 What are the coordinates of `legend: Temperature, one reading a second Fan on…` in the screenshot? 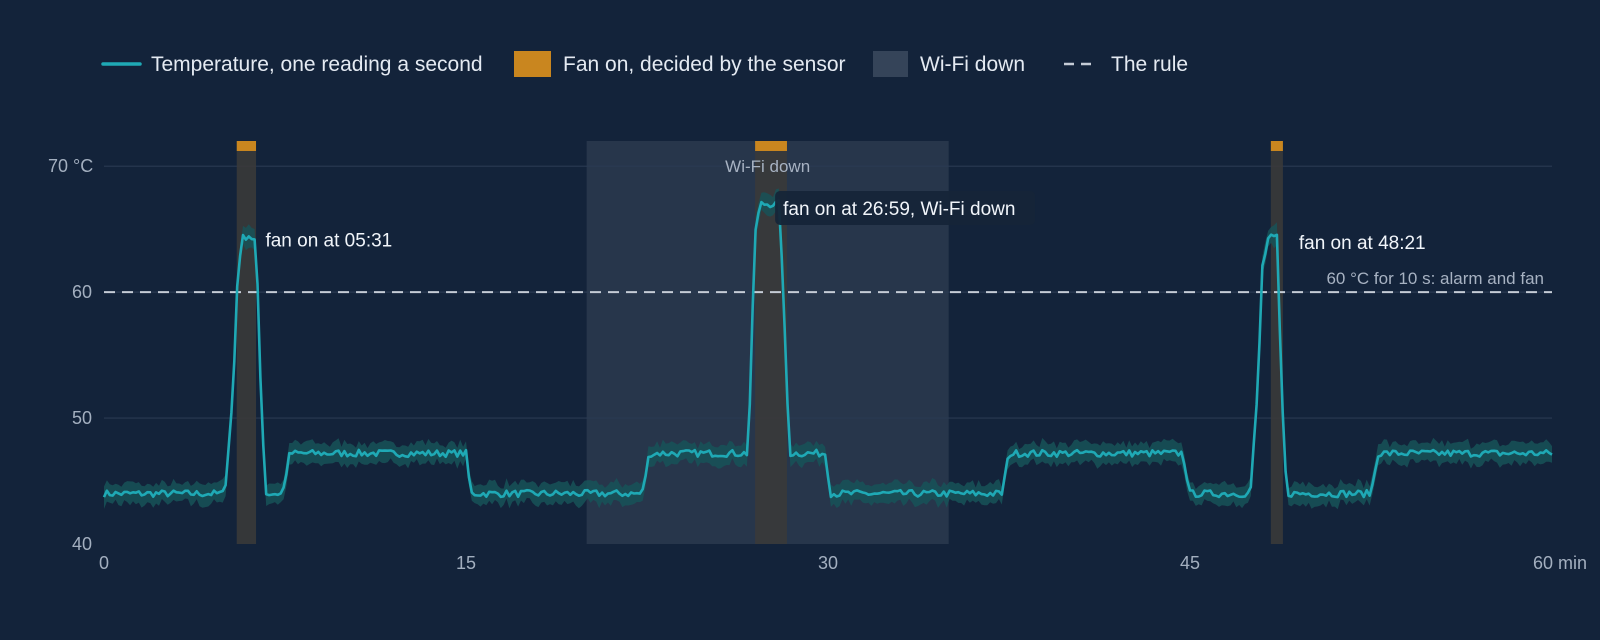 It's located at (644, 64).